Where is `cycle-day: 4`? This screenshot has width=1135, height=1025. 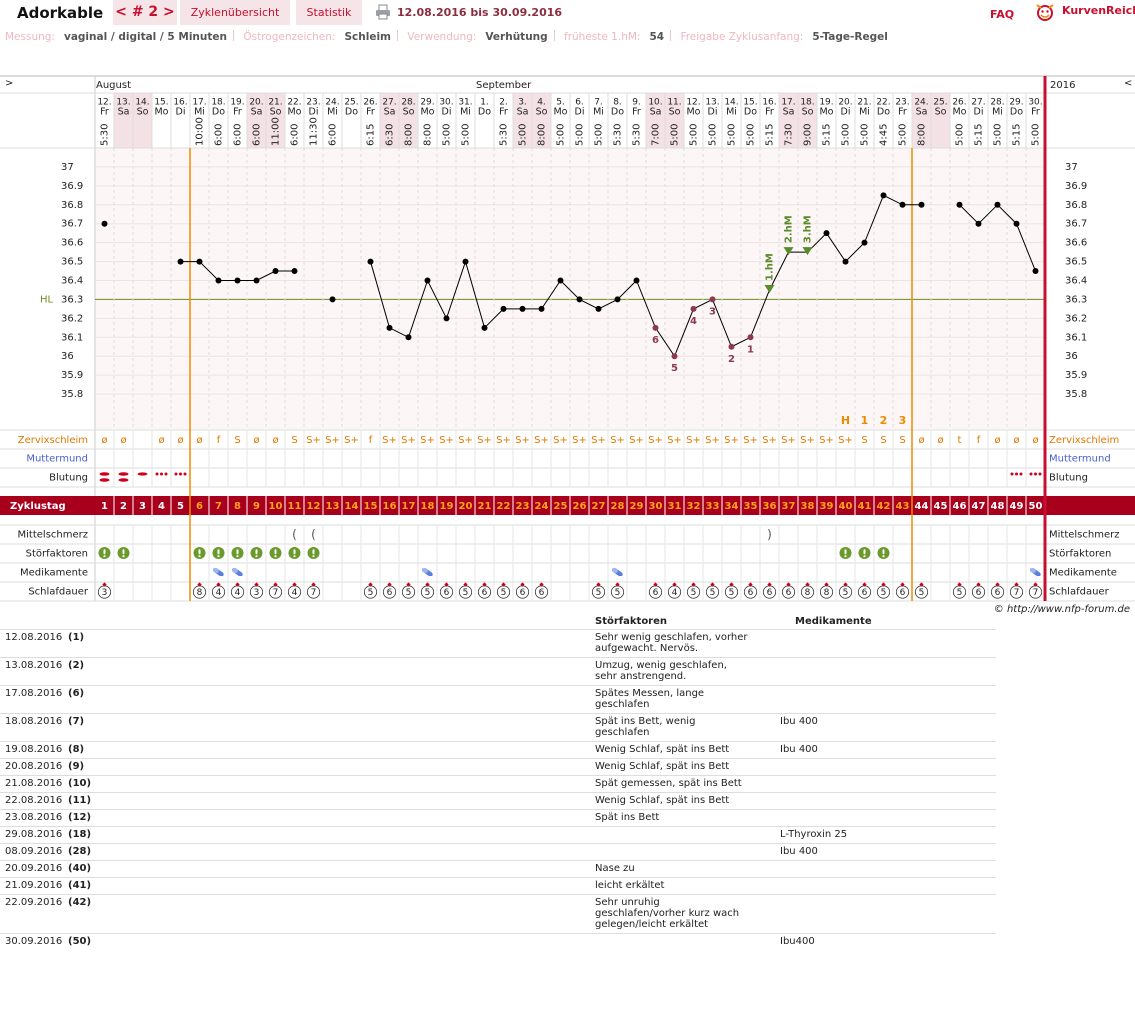
cycle-day: 4 is located at coordinates (161, 506).